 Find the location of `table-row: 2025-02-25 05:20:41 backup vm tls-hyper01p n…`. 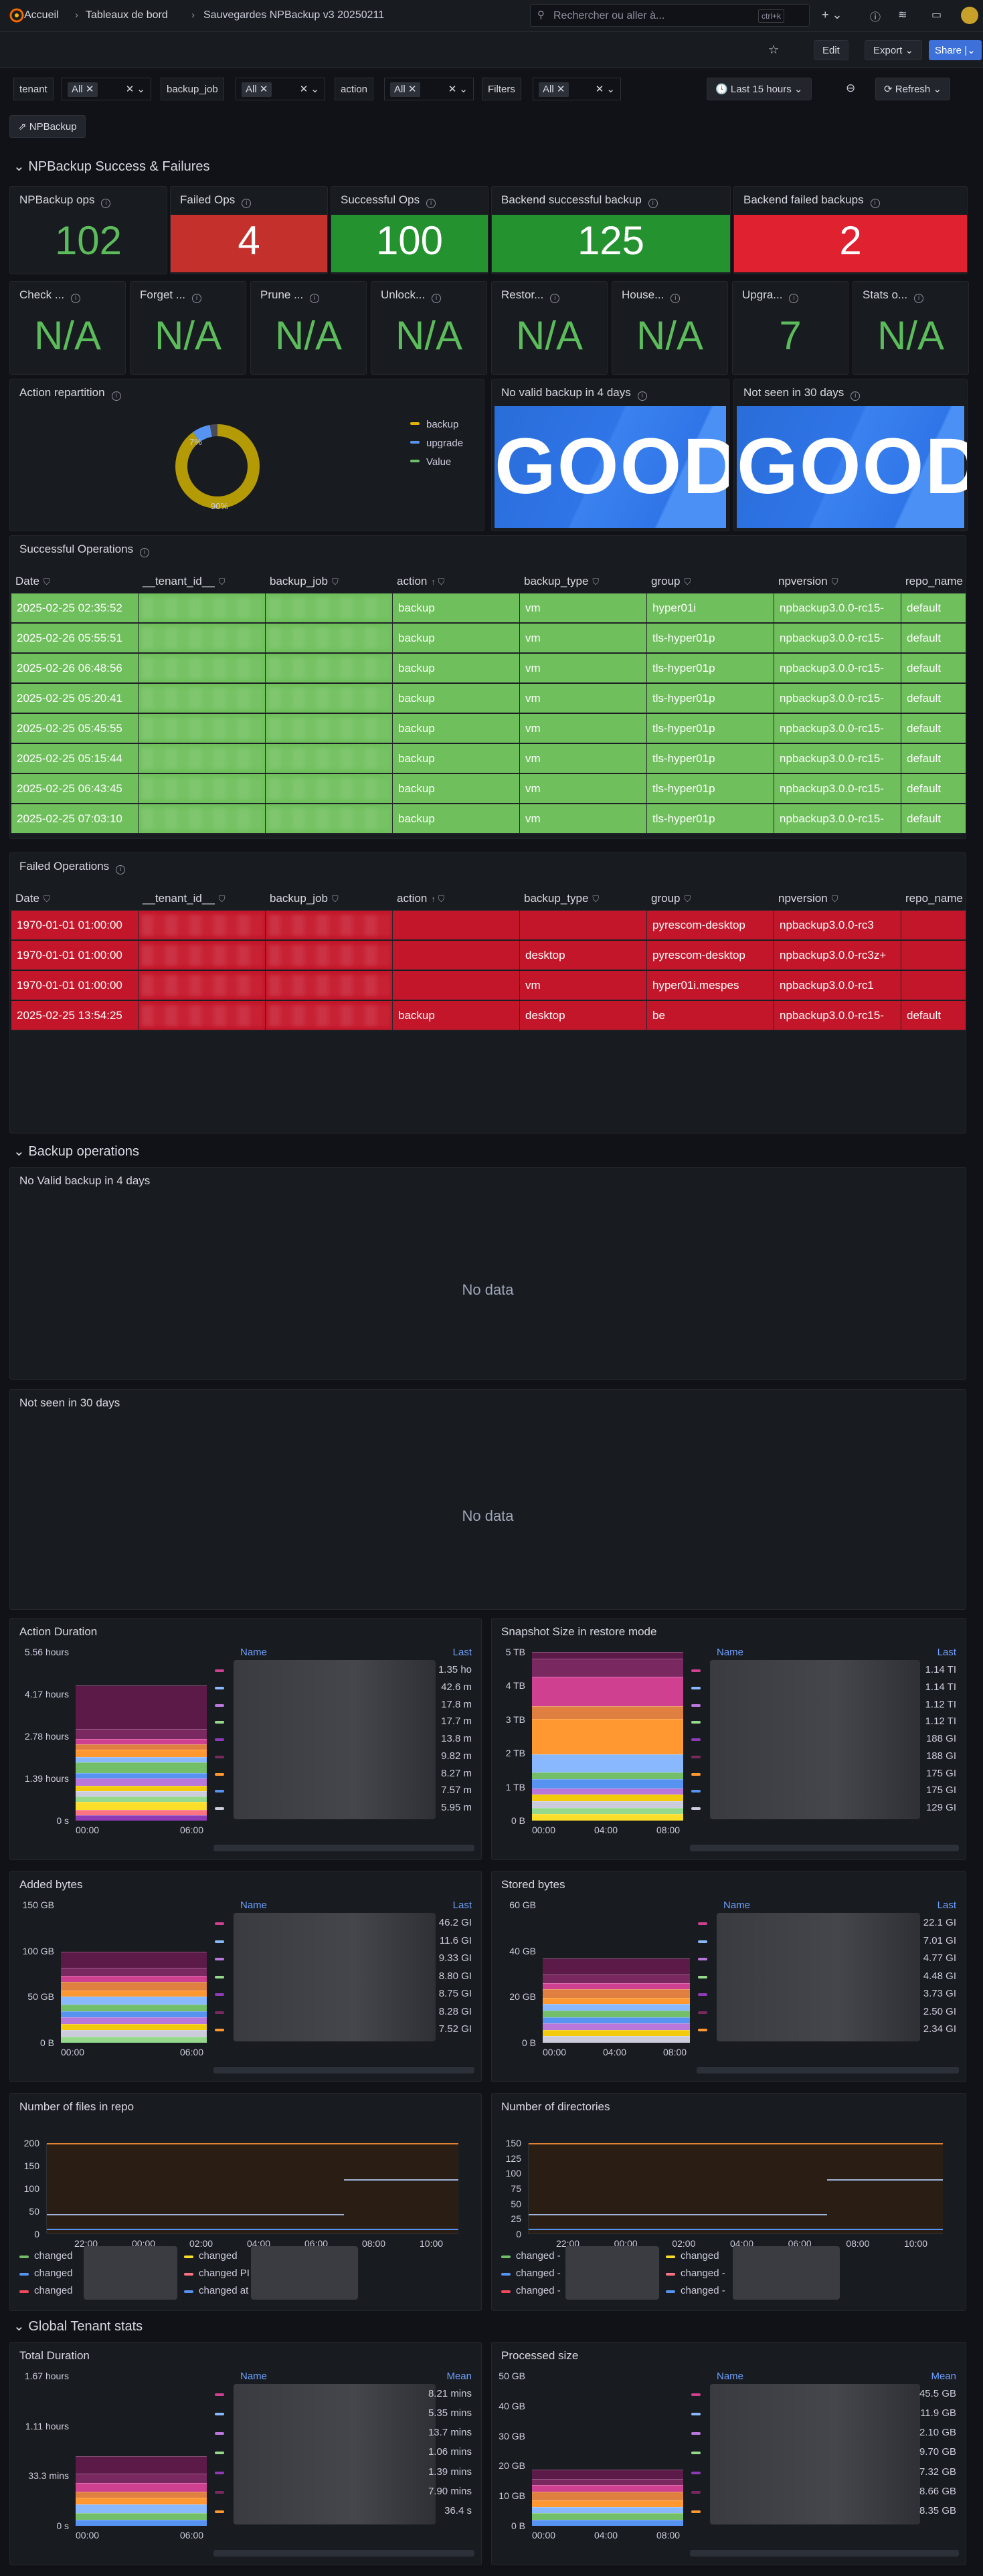

table-row: 2025-02-25 05:20:41 backup vm tls-hyper01p n… is located at coordinates (488, 699).